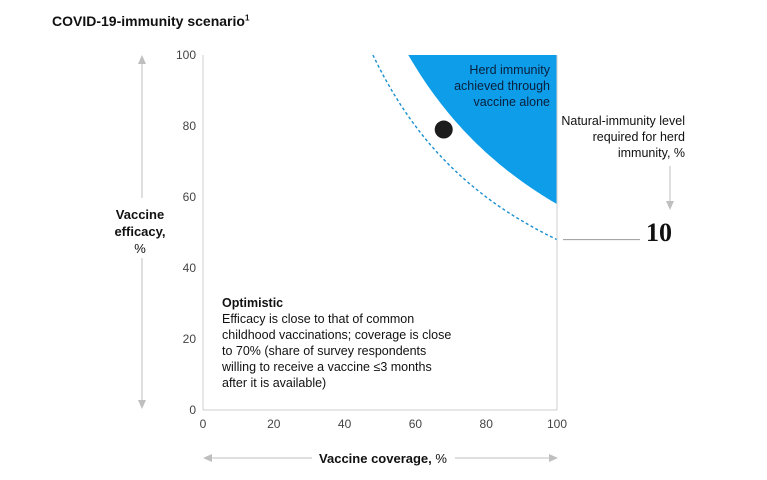  Describe the element at coordinates (203, 424) in the screenshot. I see `x-tick-label: 0` at that location.